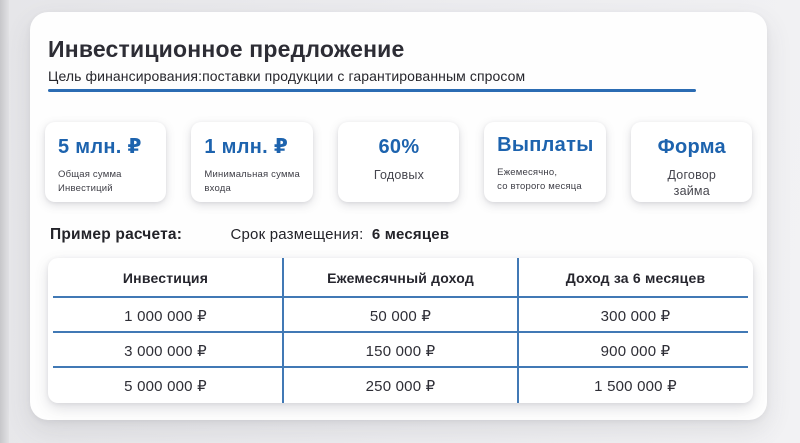  I want to click on placement-term-label: Срок размещения:, so click(297, 234).